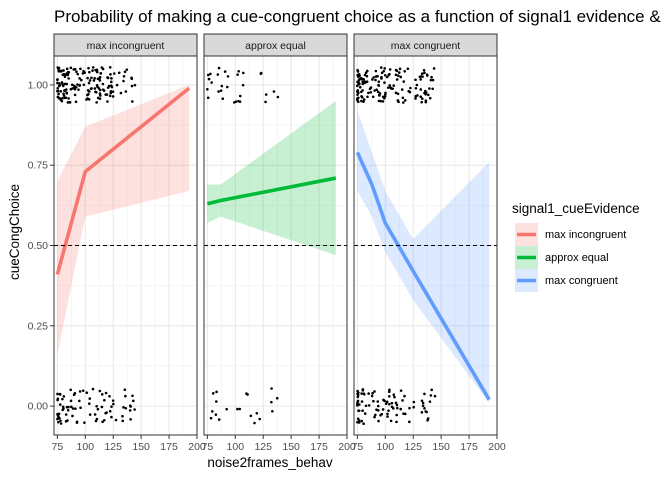 Image resolution: width=672 pixels, height=480 pixels. I want to click on legend-entry: max congruent, so click(566, 280).